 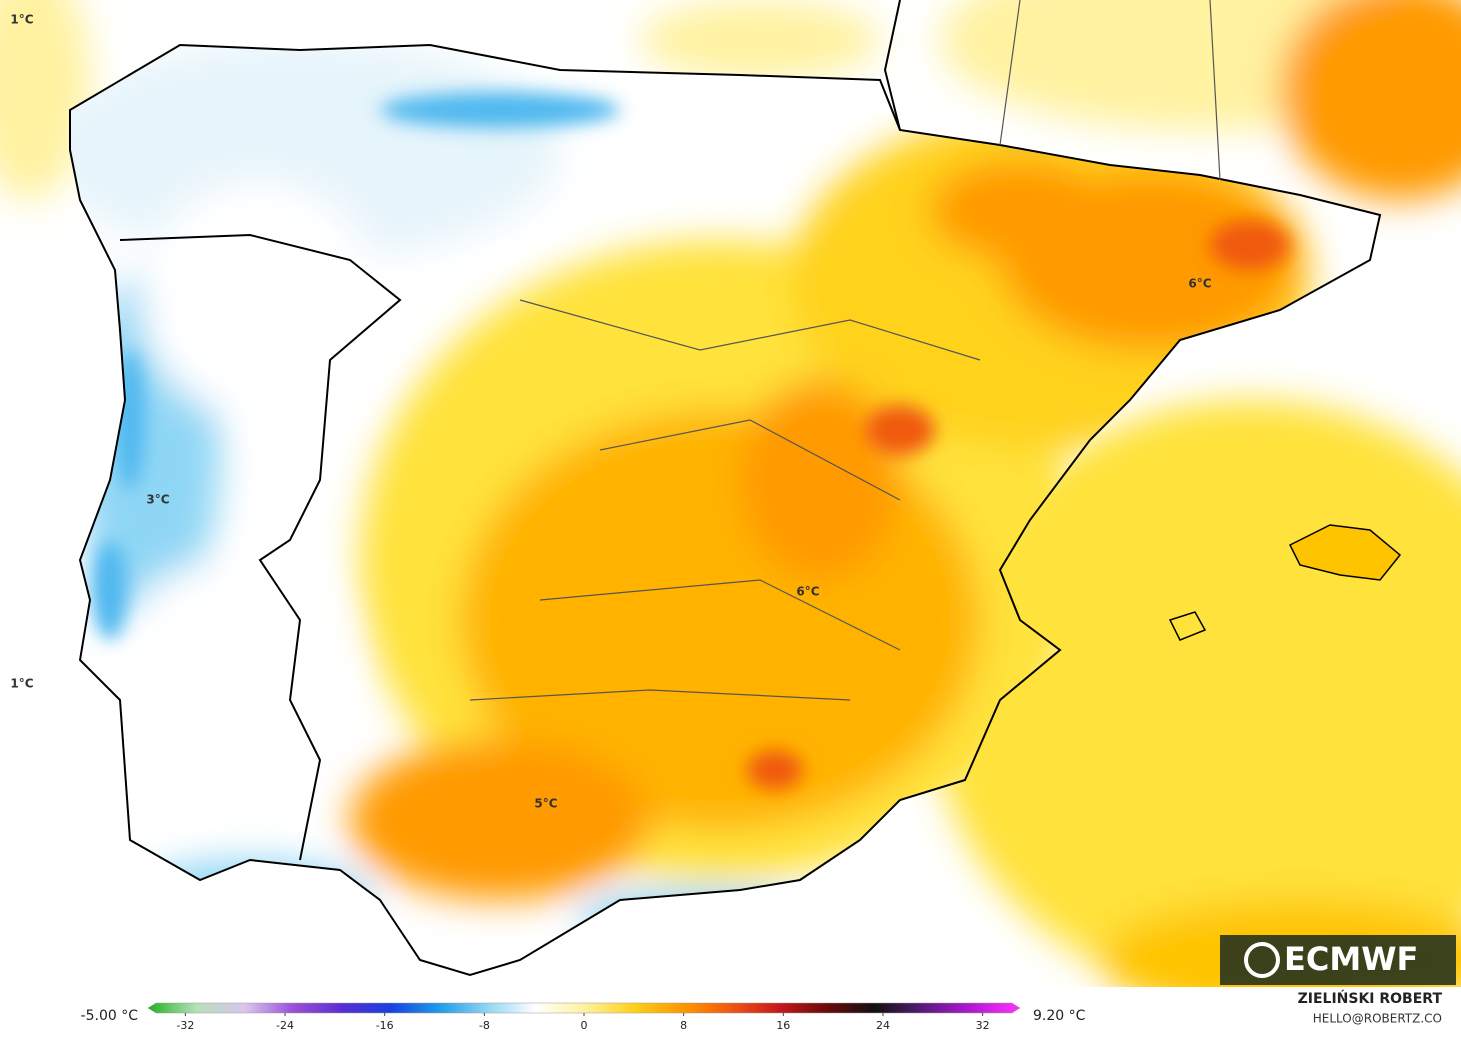 I want to click on colorbar-max: 9.20 °C, so click(x=1059, y=1016).